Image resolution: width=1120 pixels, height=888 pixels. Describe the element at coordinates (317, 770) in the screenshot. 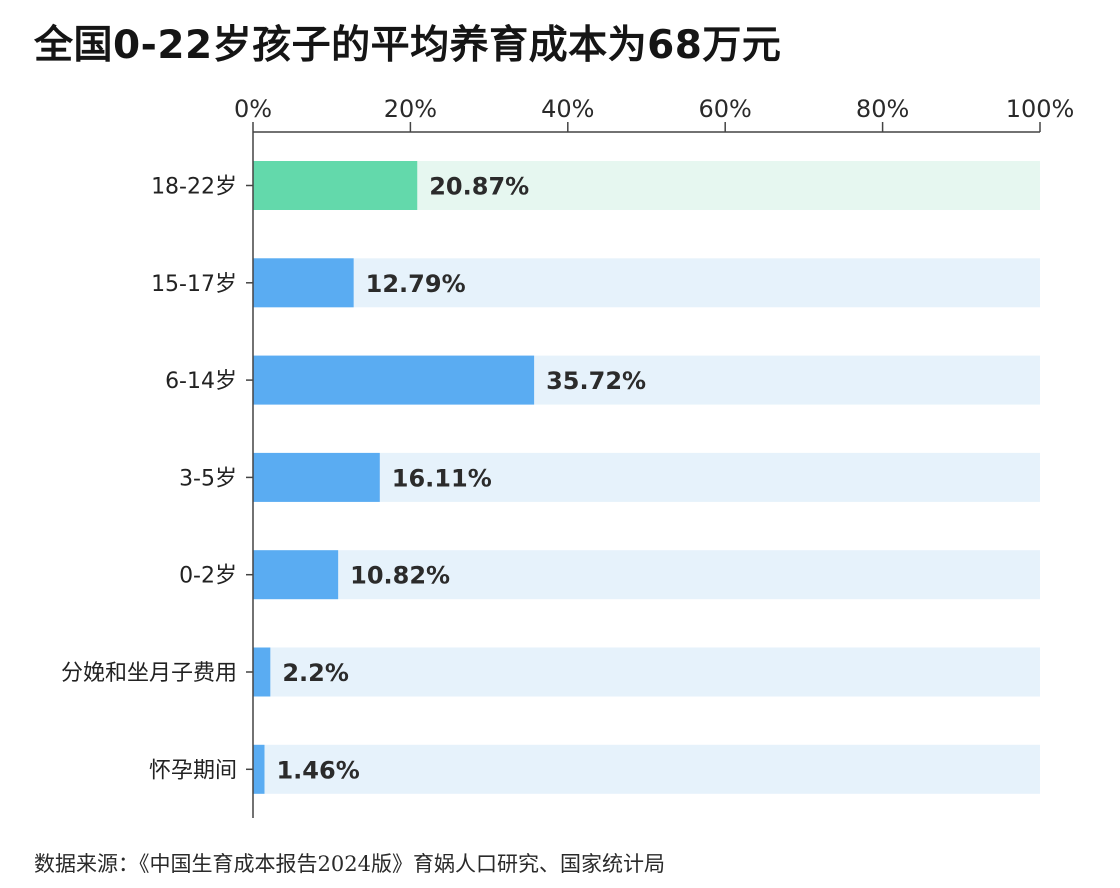

I see `data-label: 1.46%` at that location.